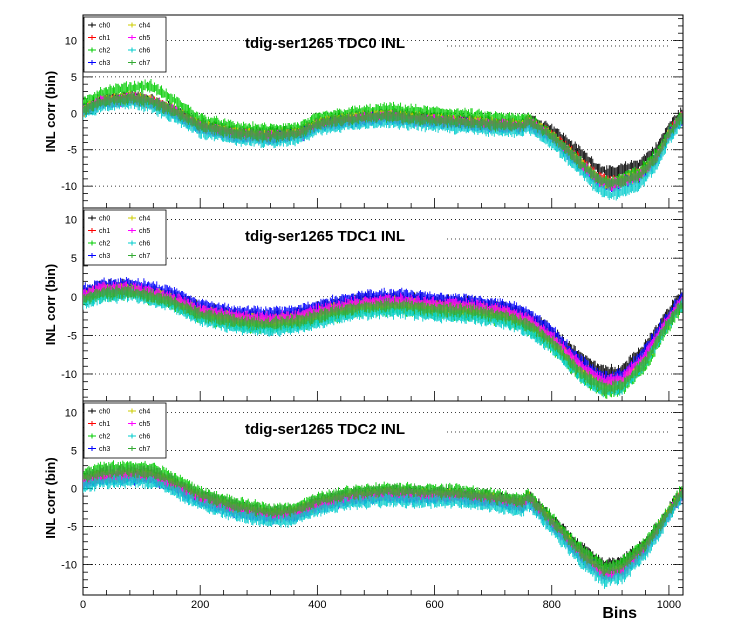  What do you see at coordinates (325, 43) in the screenshot?
I see `plot-title: tdig-ser1265 TDC0 INL` at bounding box center [325, 43].